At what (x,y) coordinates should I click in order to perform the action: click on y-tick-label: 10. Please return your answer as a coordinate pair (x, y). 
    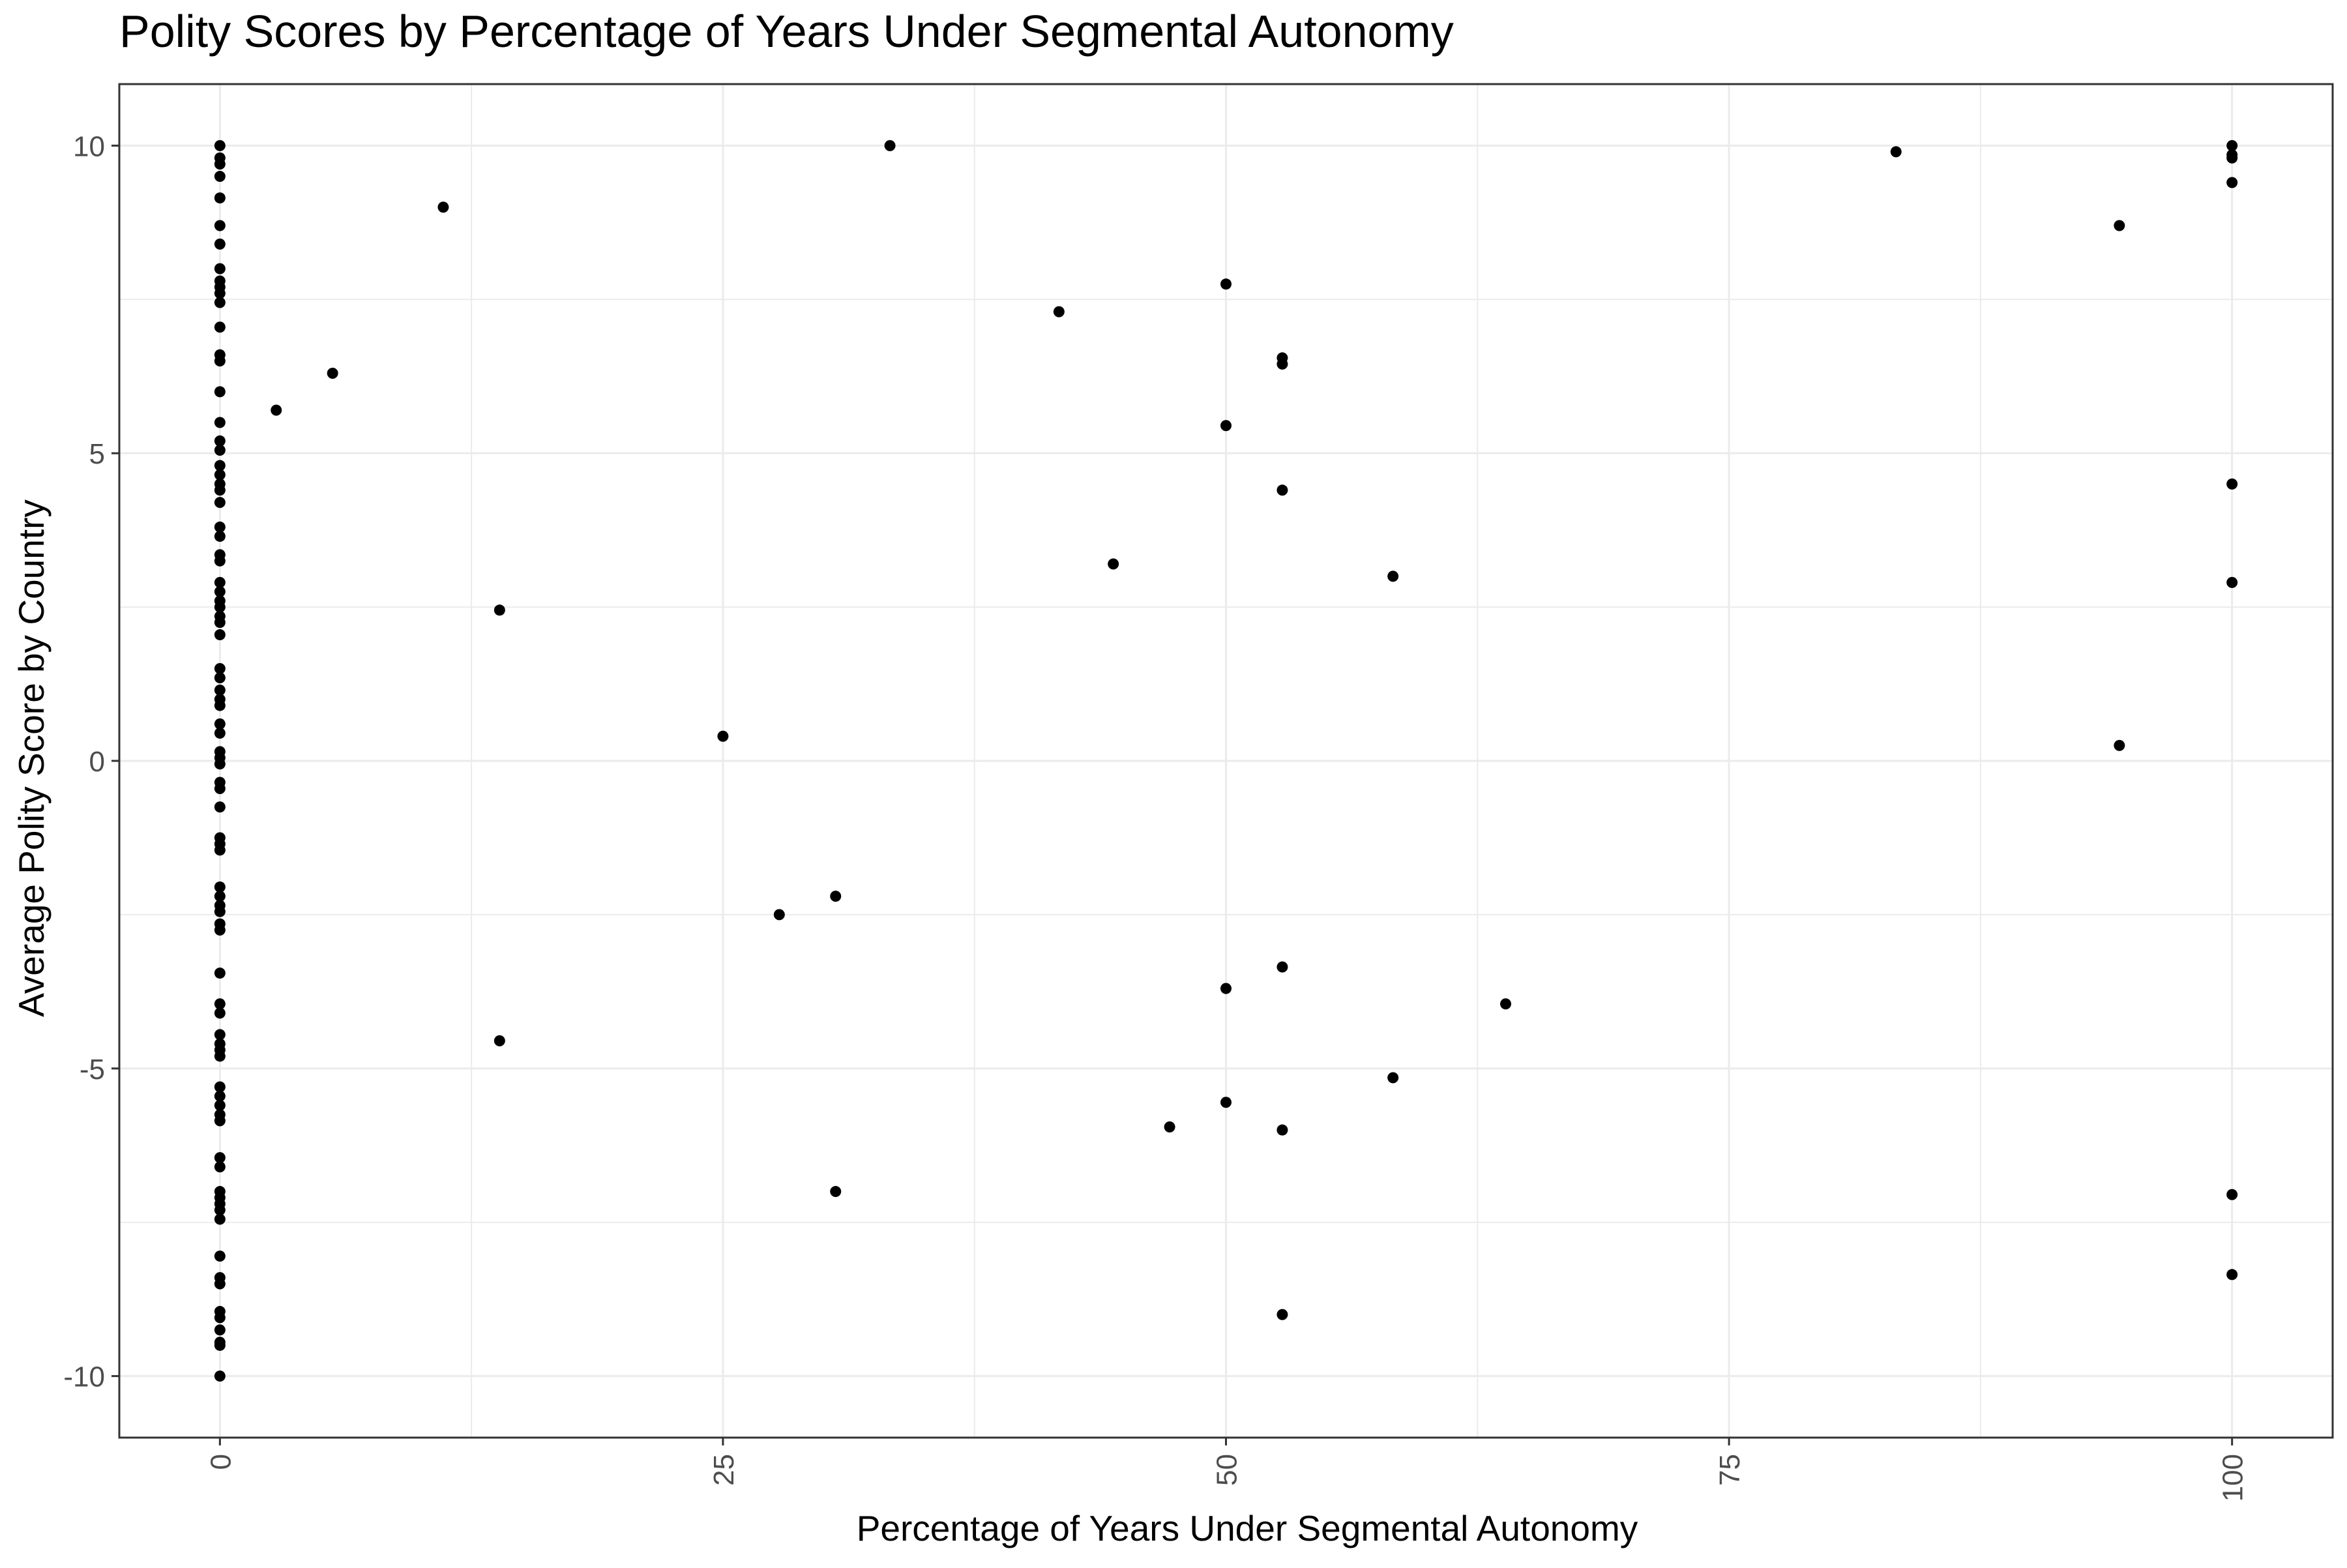
    Looking at the image, I should click on (89, 146).